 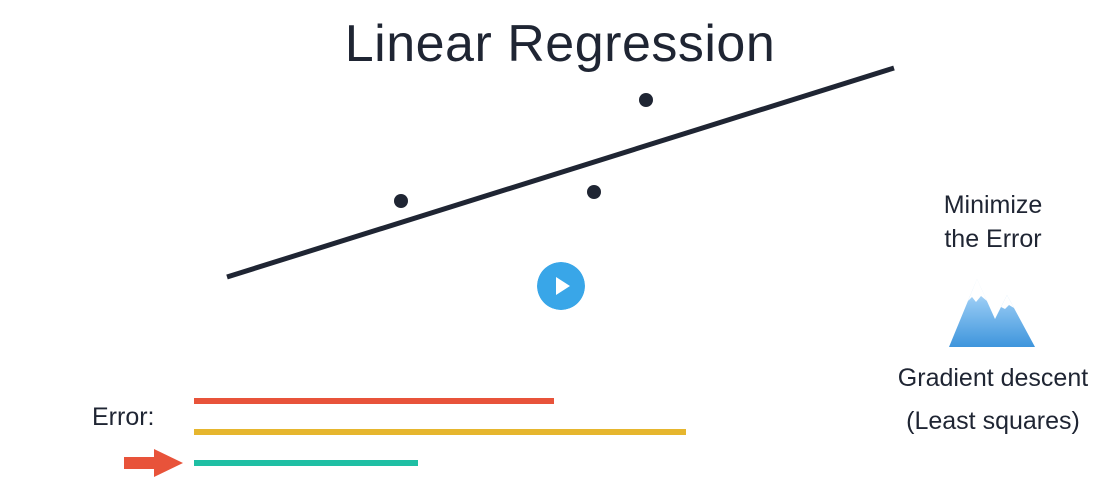 I want to click on least-squares-text: (Least squares), so click(x=993, y=421).